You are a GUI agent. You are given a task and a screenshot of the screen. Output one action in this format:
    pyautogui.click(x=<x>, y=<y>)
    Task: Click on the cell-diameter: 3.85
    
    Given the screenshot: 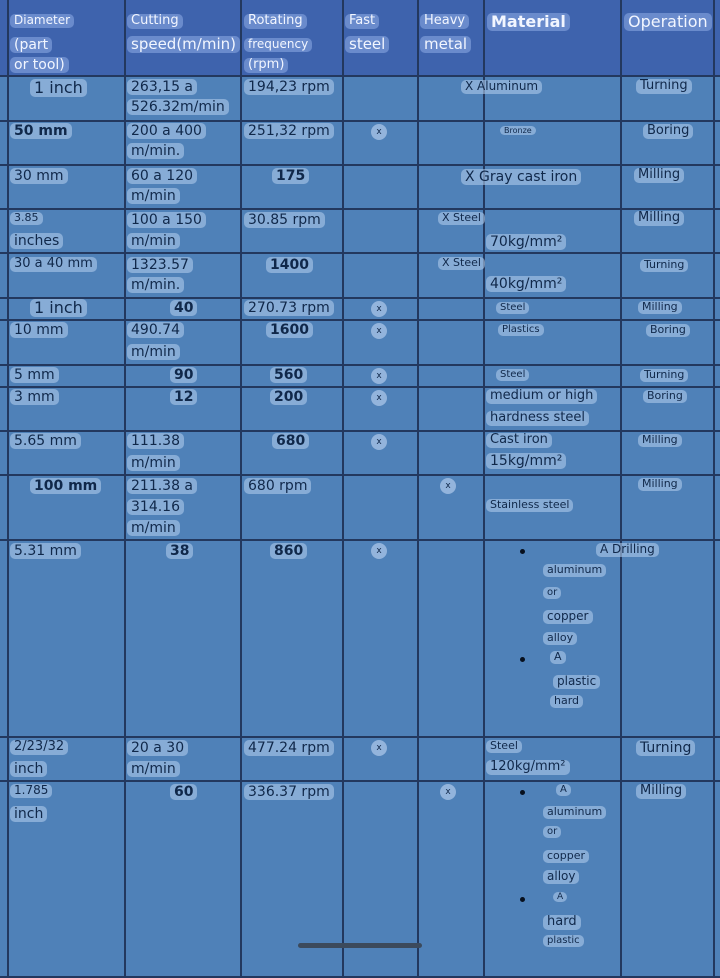 What is the action you would take?
    pyautogui.click(x=26, y=218)
    